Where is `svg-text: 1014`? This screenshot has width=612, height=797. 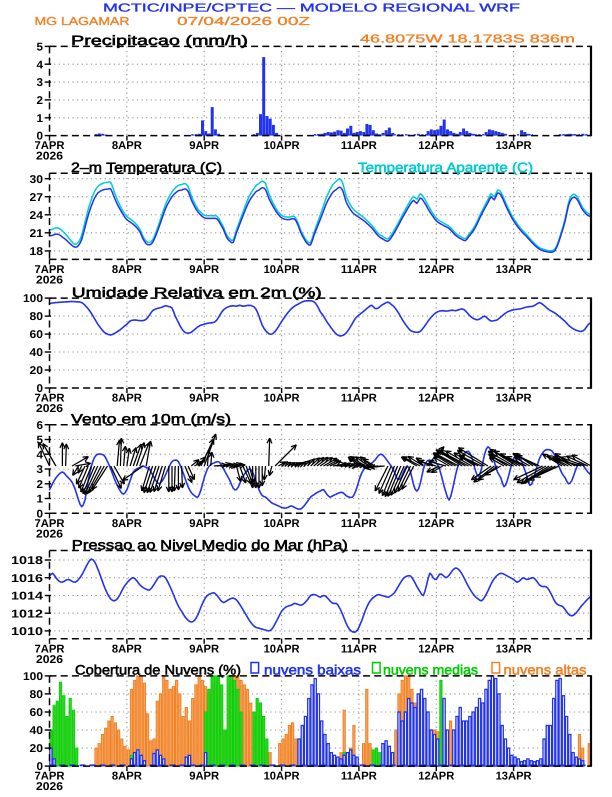
svg-text: 1014 is located at coordinates (27, 597).